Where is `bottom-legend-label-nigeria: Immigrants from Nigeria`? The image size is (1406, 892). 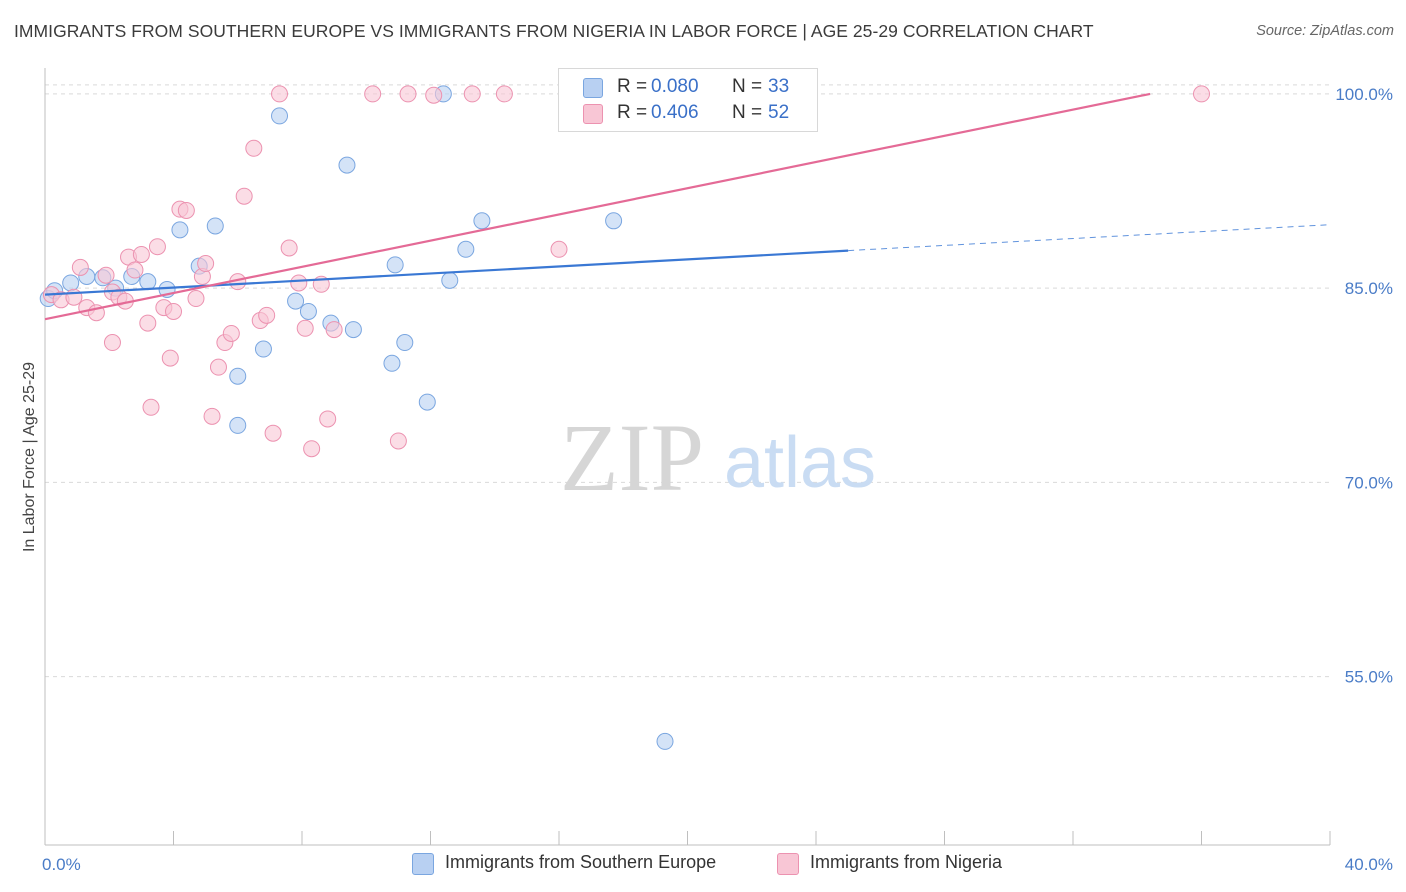
bottom-legend-label-nigeria: Immigrants from Nigeria is located at coordinates (906, 862).